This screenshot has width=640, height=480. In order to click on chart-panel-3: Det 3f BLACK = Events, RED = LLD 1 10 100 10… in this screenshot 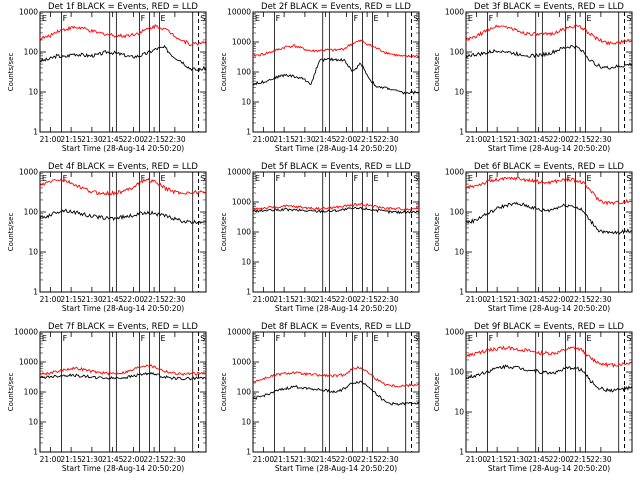, I will do `click(533, 77)`.